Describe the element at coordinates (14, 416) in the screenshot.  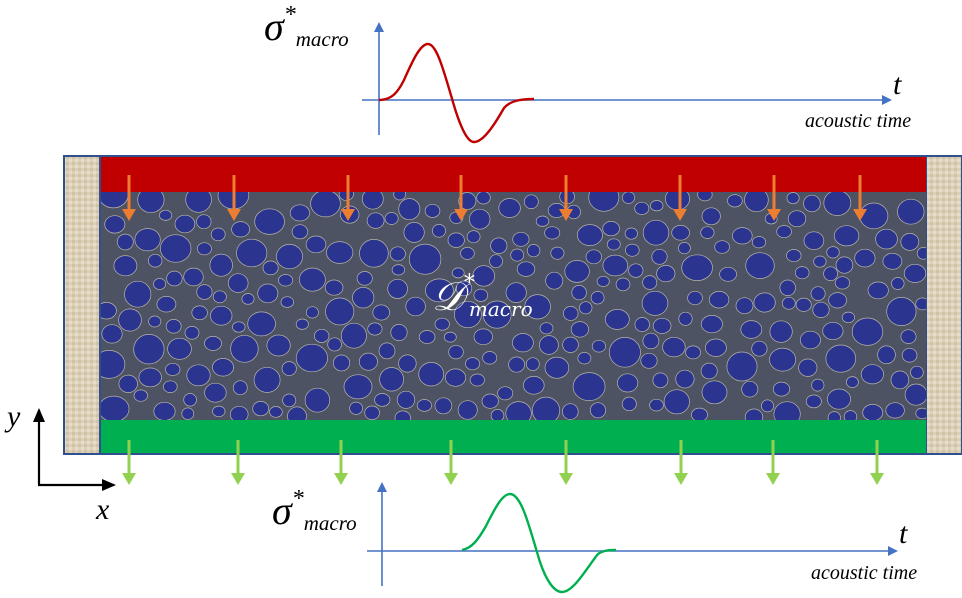
I see `y-axis-label: y` at that location.